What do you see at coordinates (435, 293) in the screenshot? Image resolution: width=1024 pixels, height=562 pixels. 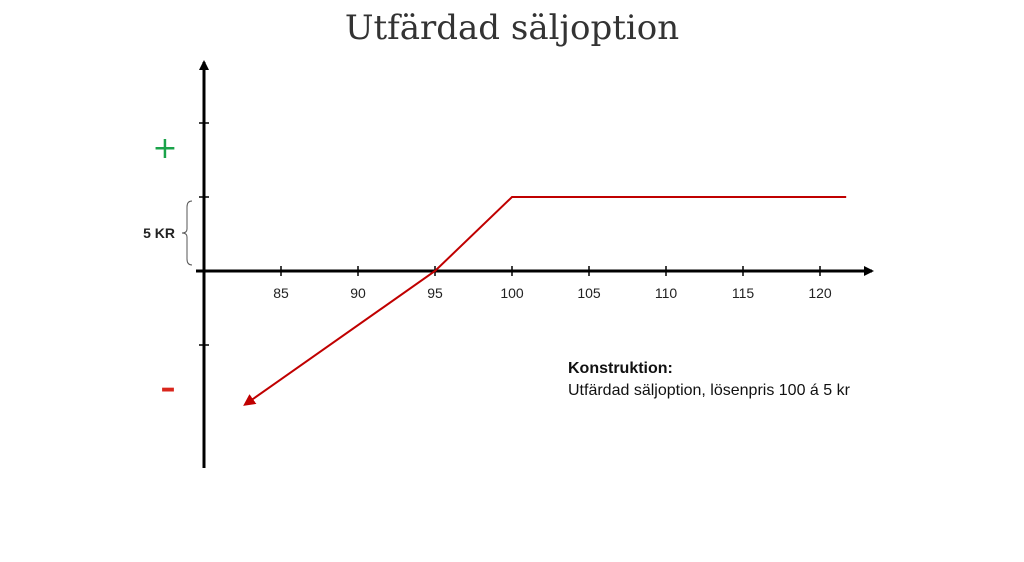 I see `x-tick-label: 95` at bounding box center [435, 293].